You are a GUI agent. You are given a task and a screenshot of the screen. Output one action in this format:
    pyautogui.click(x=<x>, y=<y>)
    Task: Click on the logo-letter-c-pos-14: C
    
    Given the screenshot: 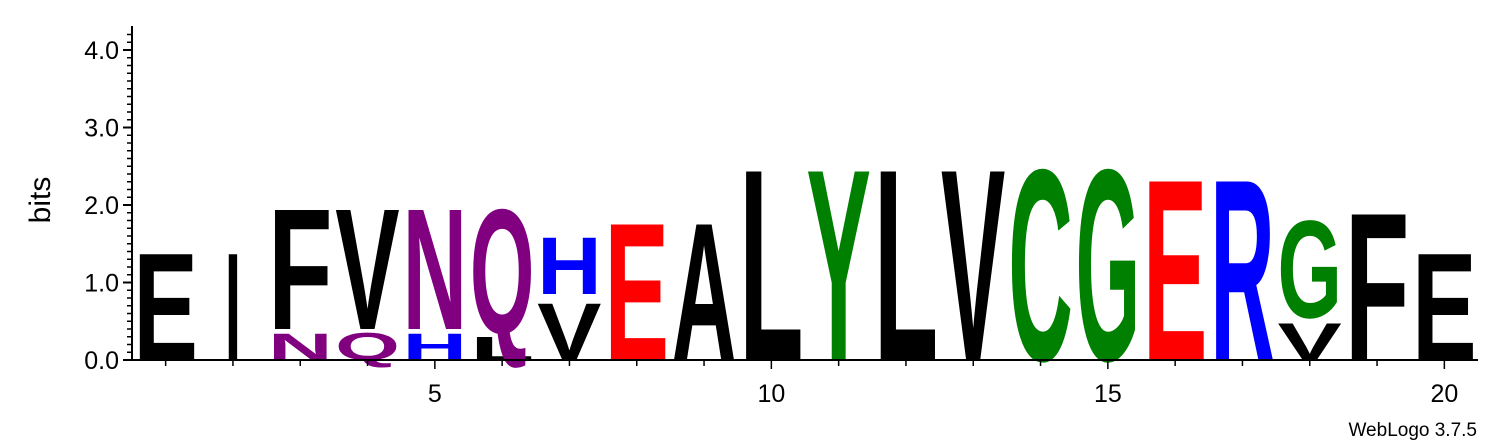 What is the action you would take?
    pyautogui.click(x=1040, y=266)
    